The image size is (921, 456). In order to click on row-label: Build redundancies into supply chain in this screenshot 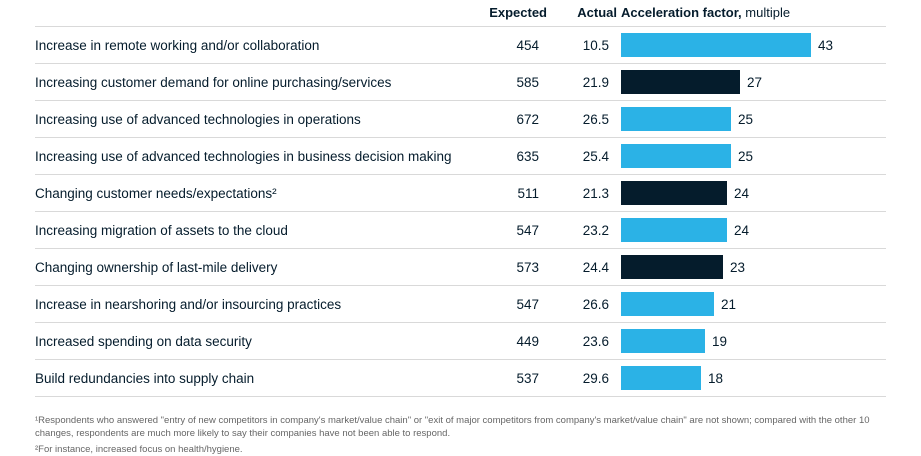, I will do `click(145, 378)`.